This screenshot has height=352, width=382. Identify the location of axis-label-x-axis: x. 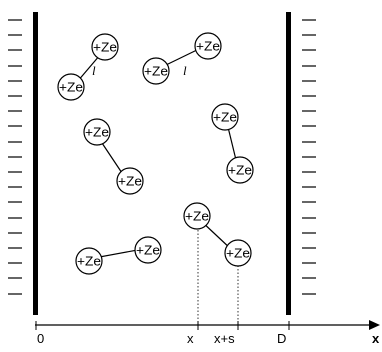
(376, 338).